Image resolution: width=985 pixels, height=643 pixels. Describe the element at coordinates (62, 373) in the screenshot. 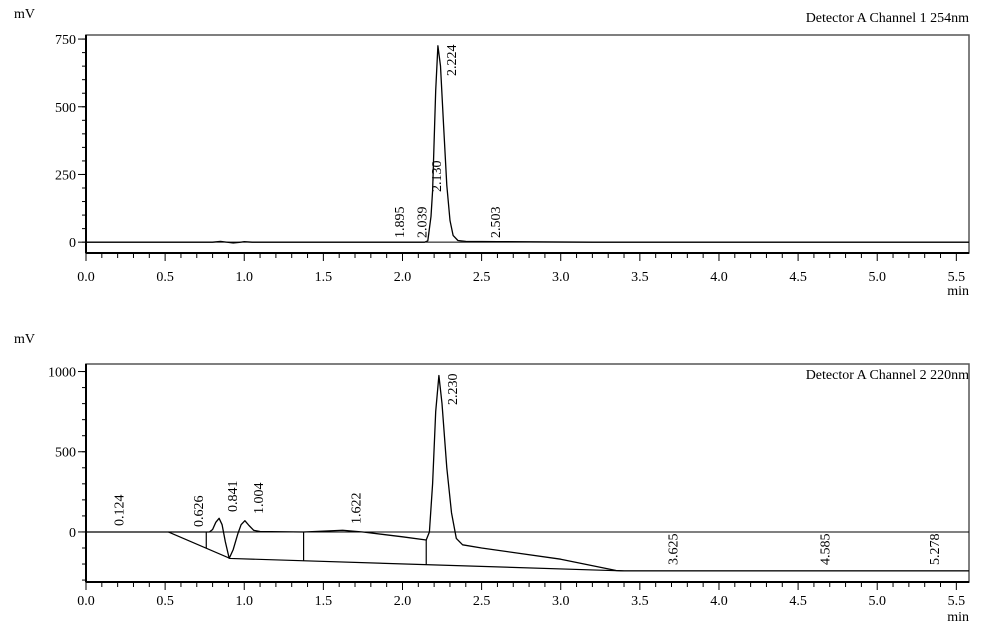

I see `y-tick-label: 1000` at that location.